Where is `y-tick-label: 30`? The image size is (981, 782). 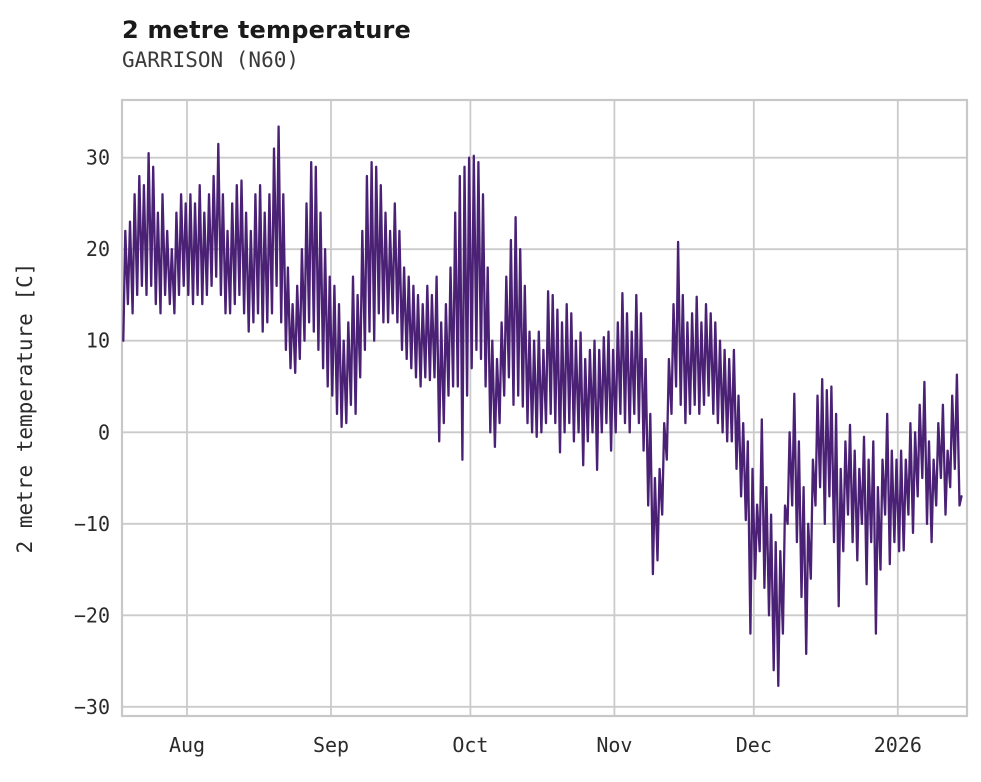
y-tick-label: 30 is located at coordinates (98, 158).